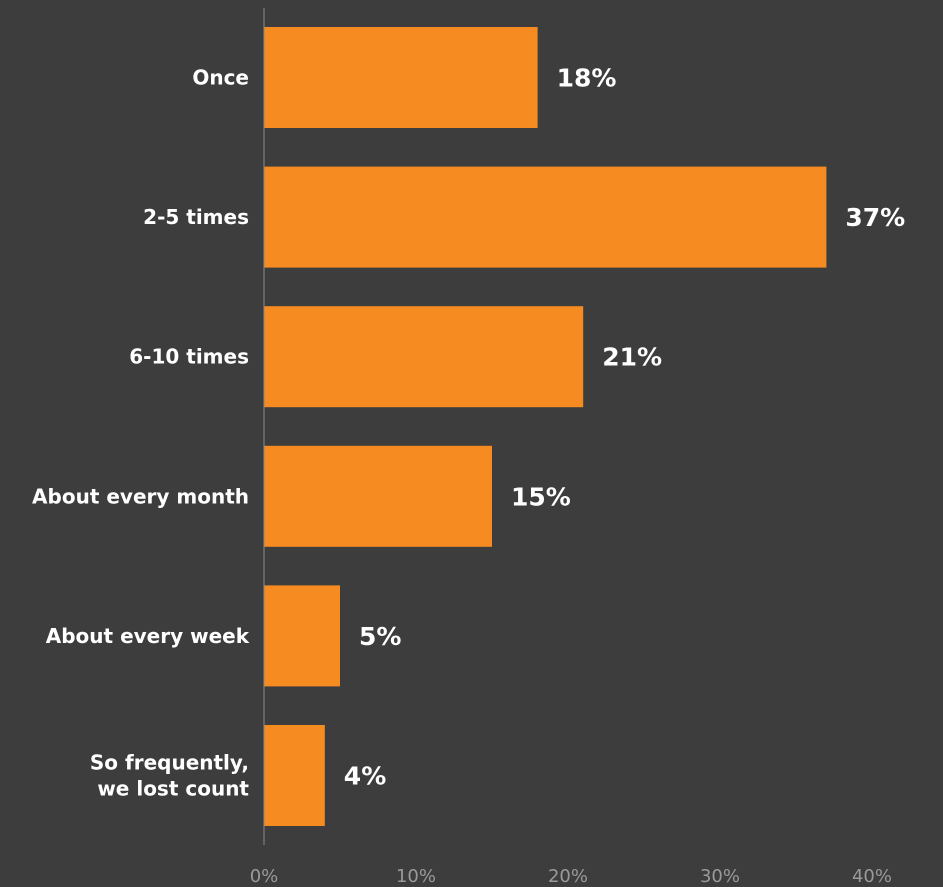 The width and height of the screenshot is (943, 887). I want to click on category-label: 2-5 times, so click(196, 217).